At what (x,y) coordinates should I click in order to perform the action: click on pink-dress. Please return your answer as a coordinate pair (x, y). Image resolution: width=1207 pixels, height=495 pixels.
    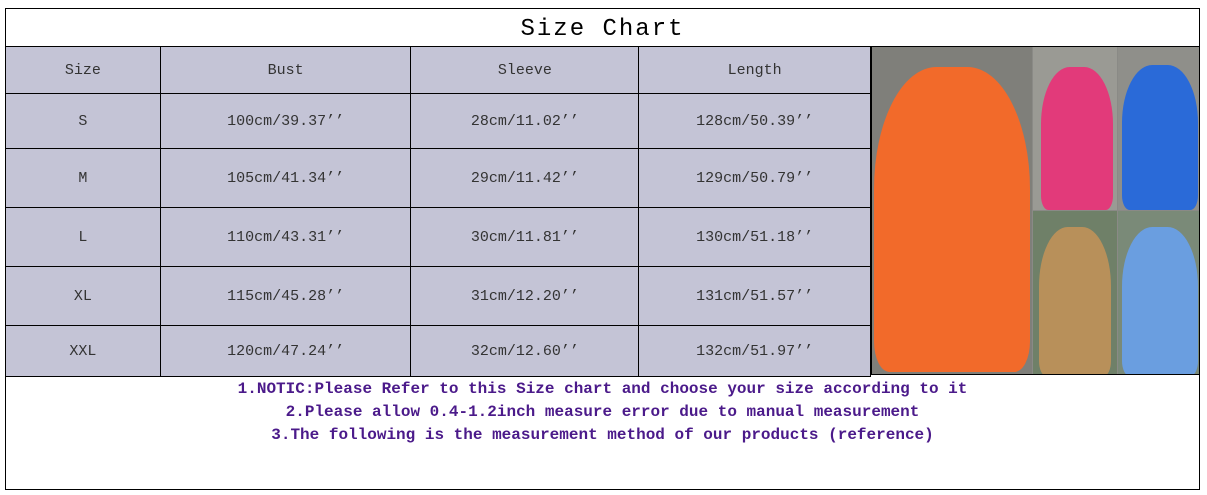
    Looking at the image, I should click on (1077, 138).